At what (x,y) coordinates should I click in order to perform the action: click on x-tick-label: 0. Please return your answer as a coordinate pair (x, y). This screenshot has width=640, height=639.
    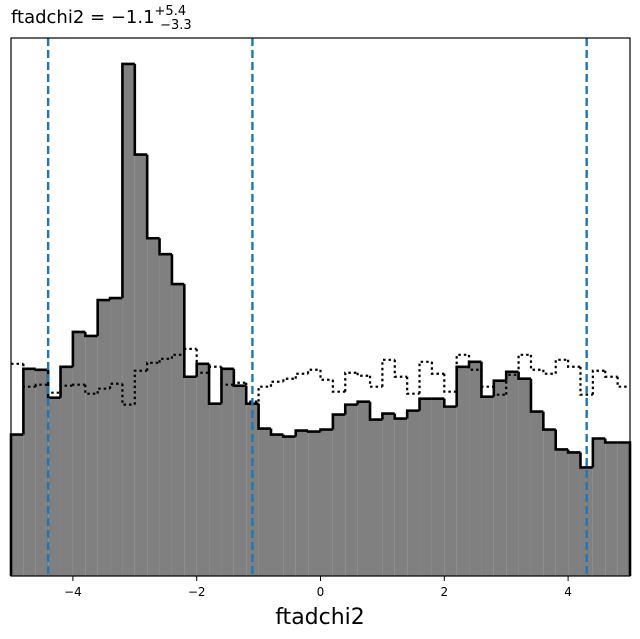
    Looking at the image, I should click on (321, 592).